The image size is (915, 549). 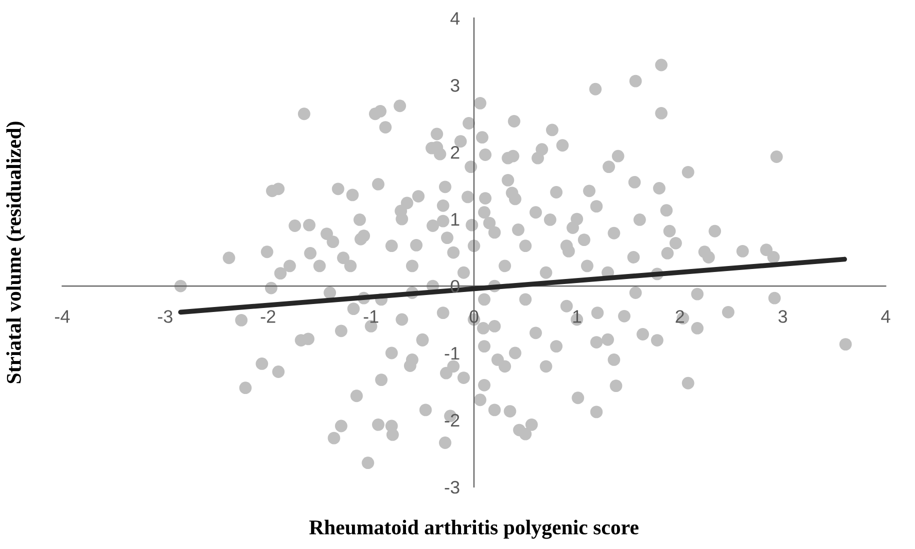 What do you see at coordinates (165, 316) in the screenshot?
I see `x-tick-label: -3` at bounding box center [165, 316].